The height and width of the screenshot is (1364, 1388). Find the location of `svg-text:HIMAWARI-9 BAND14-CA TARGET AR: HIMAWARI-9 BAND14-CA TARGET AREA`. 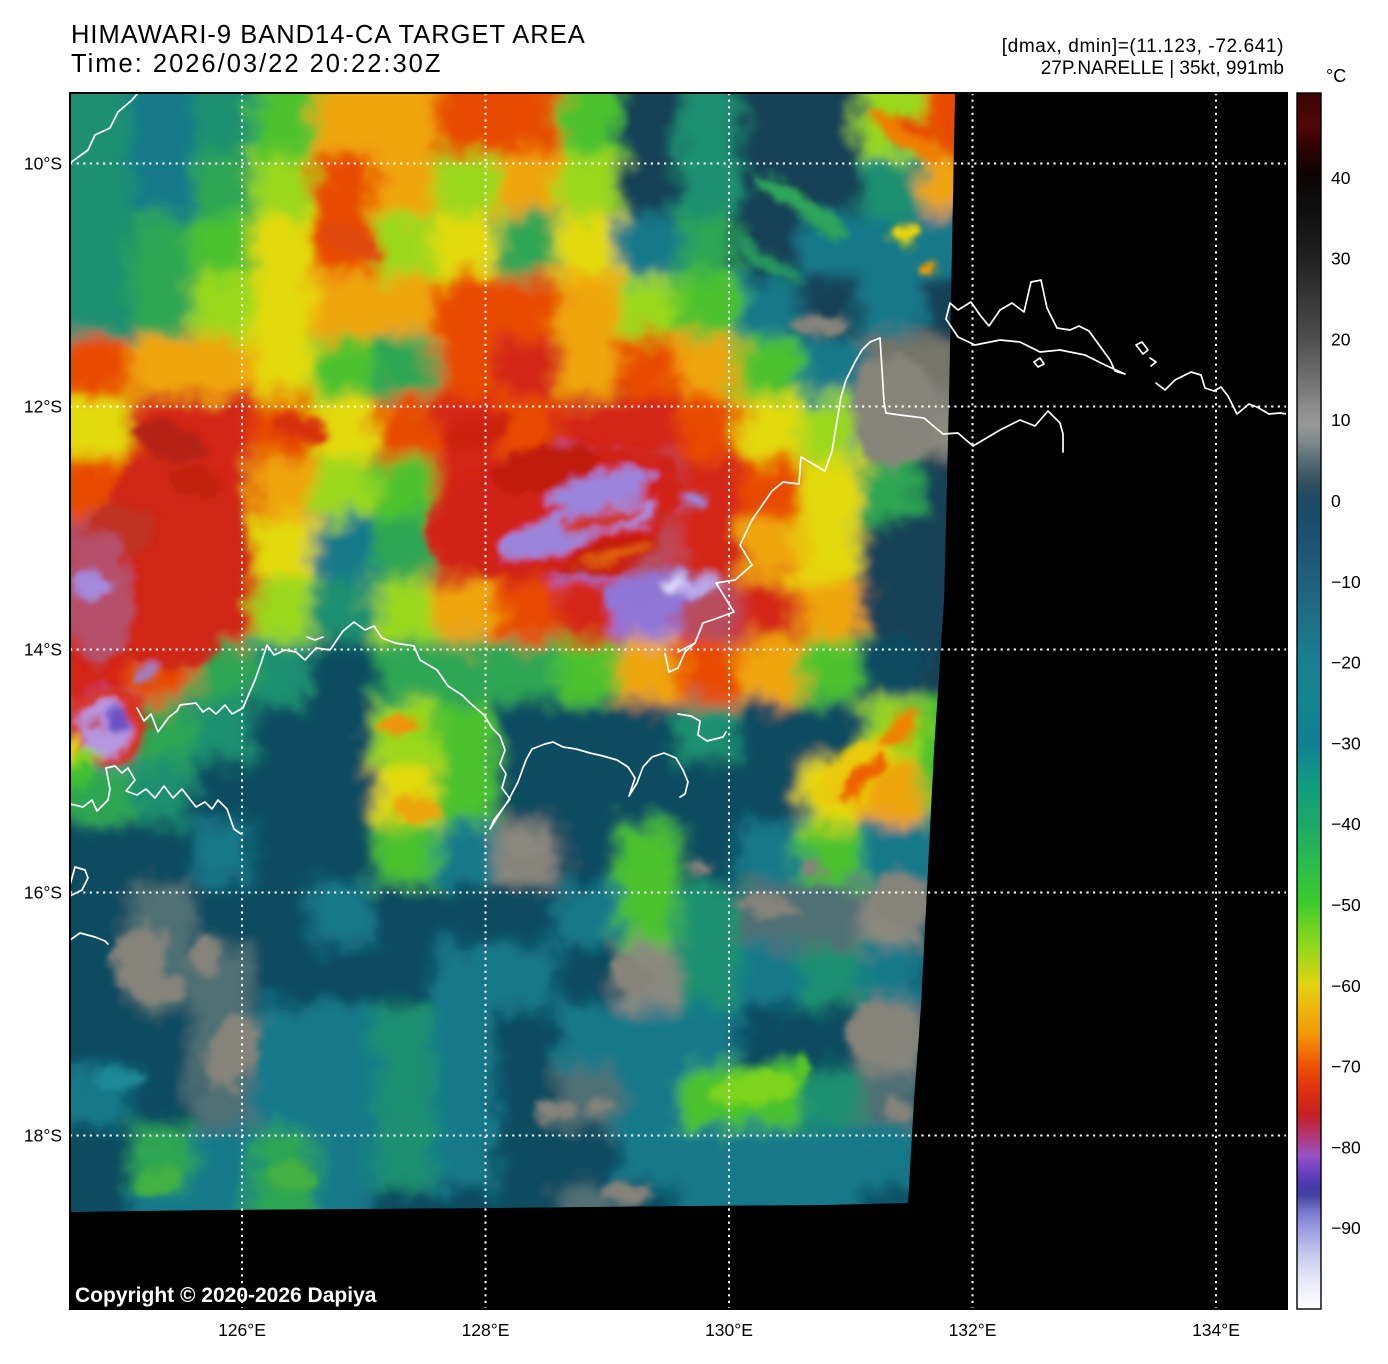

svg-text:HIMAWARI-9 BAND14-CA TARGET AR: HIMAWARI-9 BAND14-CA TARGET AREA is located at coordinates (328, 35).